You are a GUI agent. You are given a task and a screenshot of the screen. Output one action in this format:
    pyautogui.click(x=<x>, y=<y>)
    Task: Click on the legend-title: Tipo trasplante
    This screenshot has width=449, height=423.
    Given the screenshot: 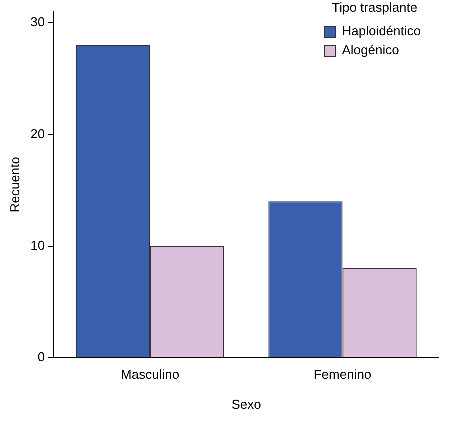 What is the action you would take?
    pyautogui.click(x=375, y=8)
    